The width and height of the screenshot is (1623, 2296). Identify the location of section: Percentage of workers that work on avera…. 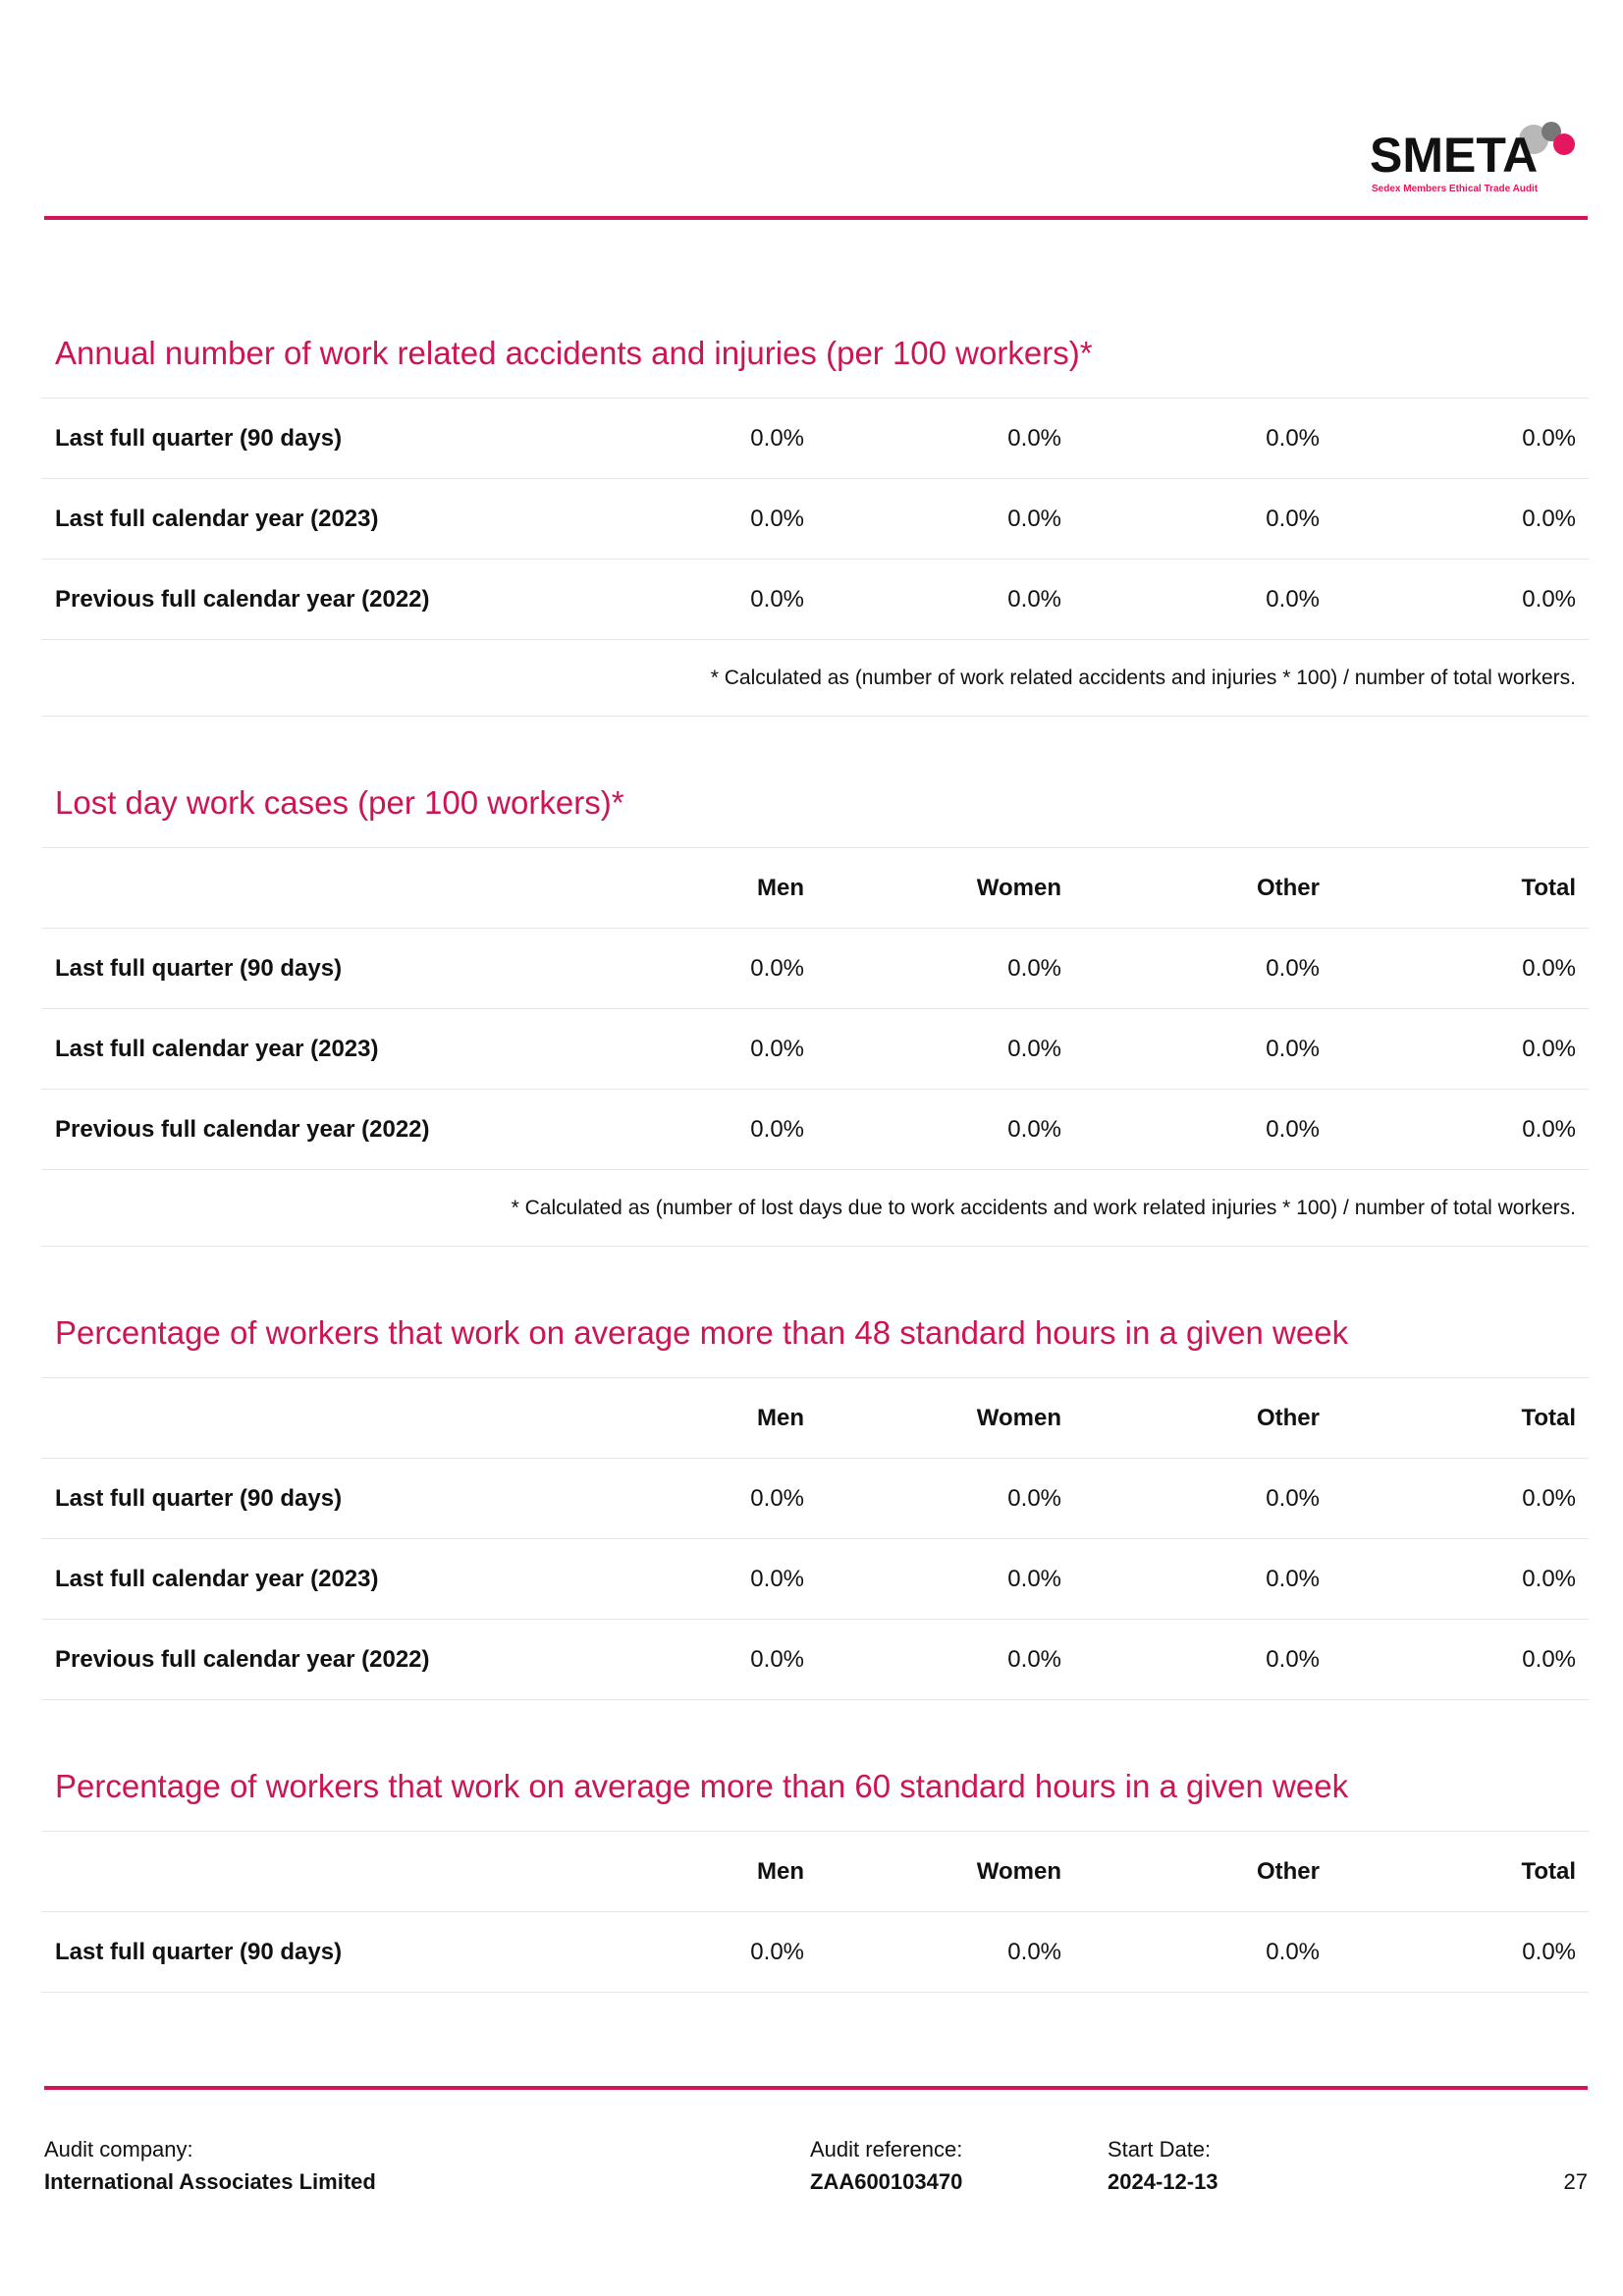
(815, 1868).